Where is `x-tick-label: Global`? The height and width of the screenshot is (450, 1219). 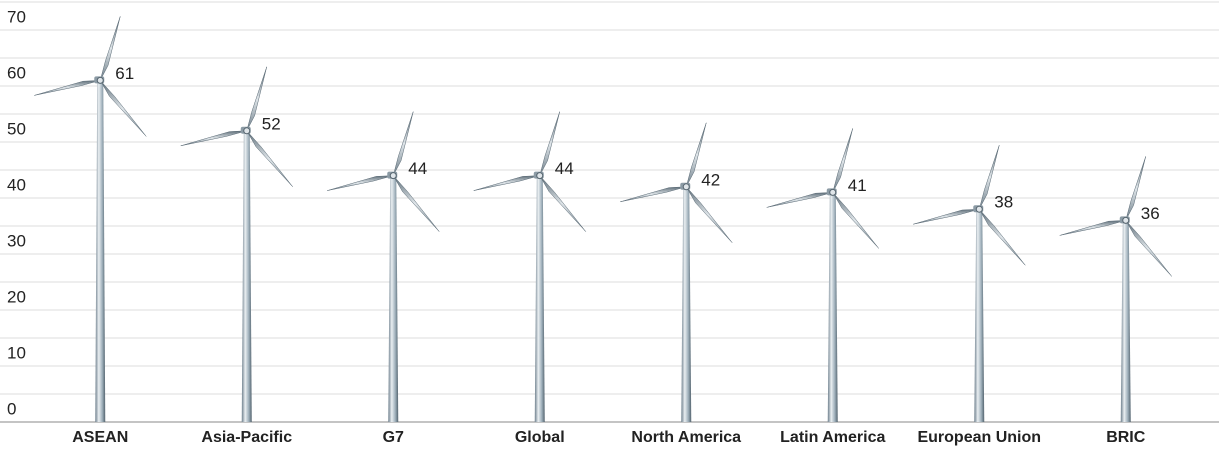
x-tick-label: Global is located at coordinates (540, 437).